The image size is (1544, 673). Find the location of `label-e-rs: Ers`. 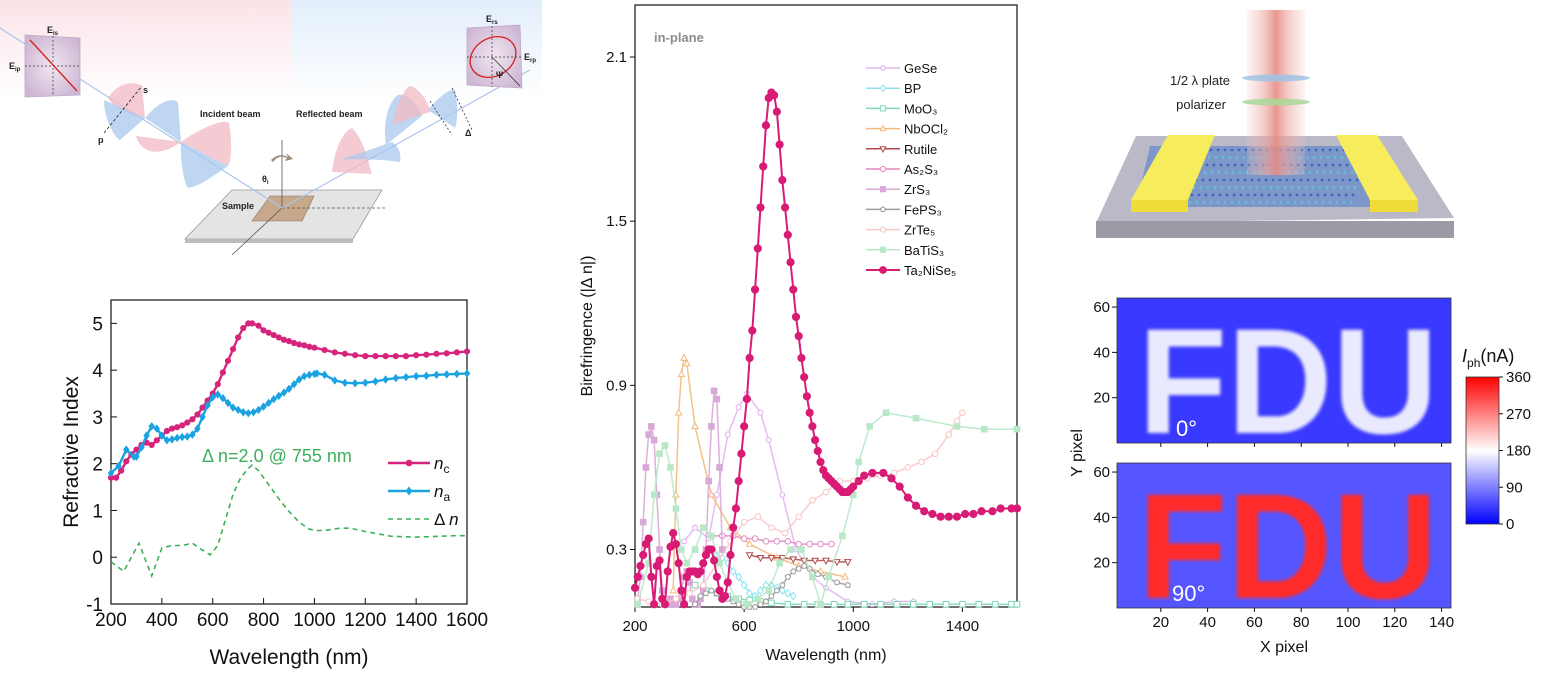

label-e-rs: Ers is located at coordinates (492, 20).